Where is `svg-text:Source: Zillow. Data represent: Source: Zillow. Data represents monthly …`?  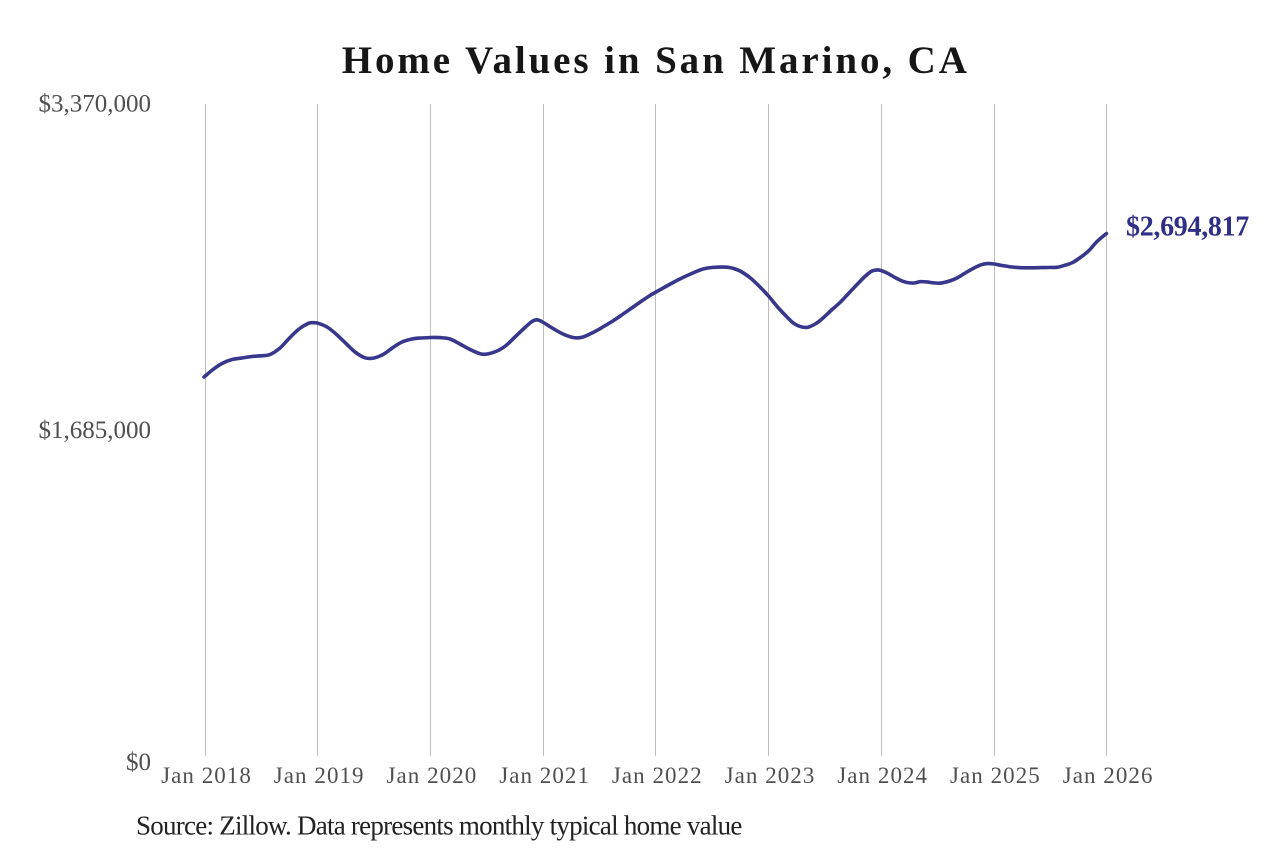 svg-text:Source: Zillow. Data represent: Source: Zillow. Data represents monthly … is located at coordinates (439, 826).